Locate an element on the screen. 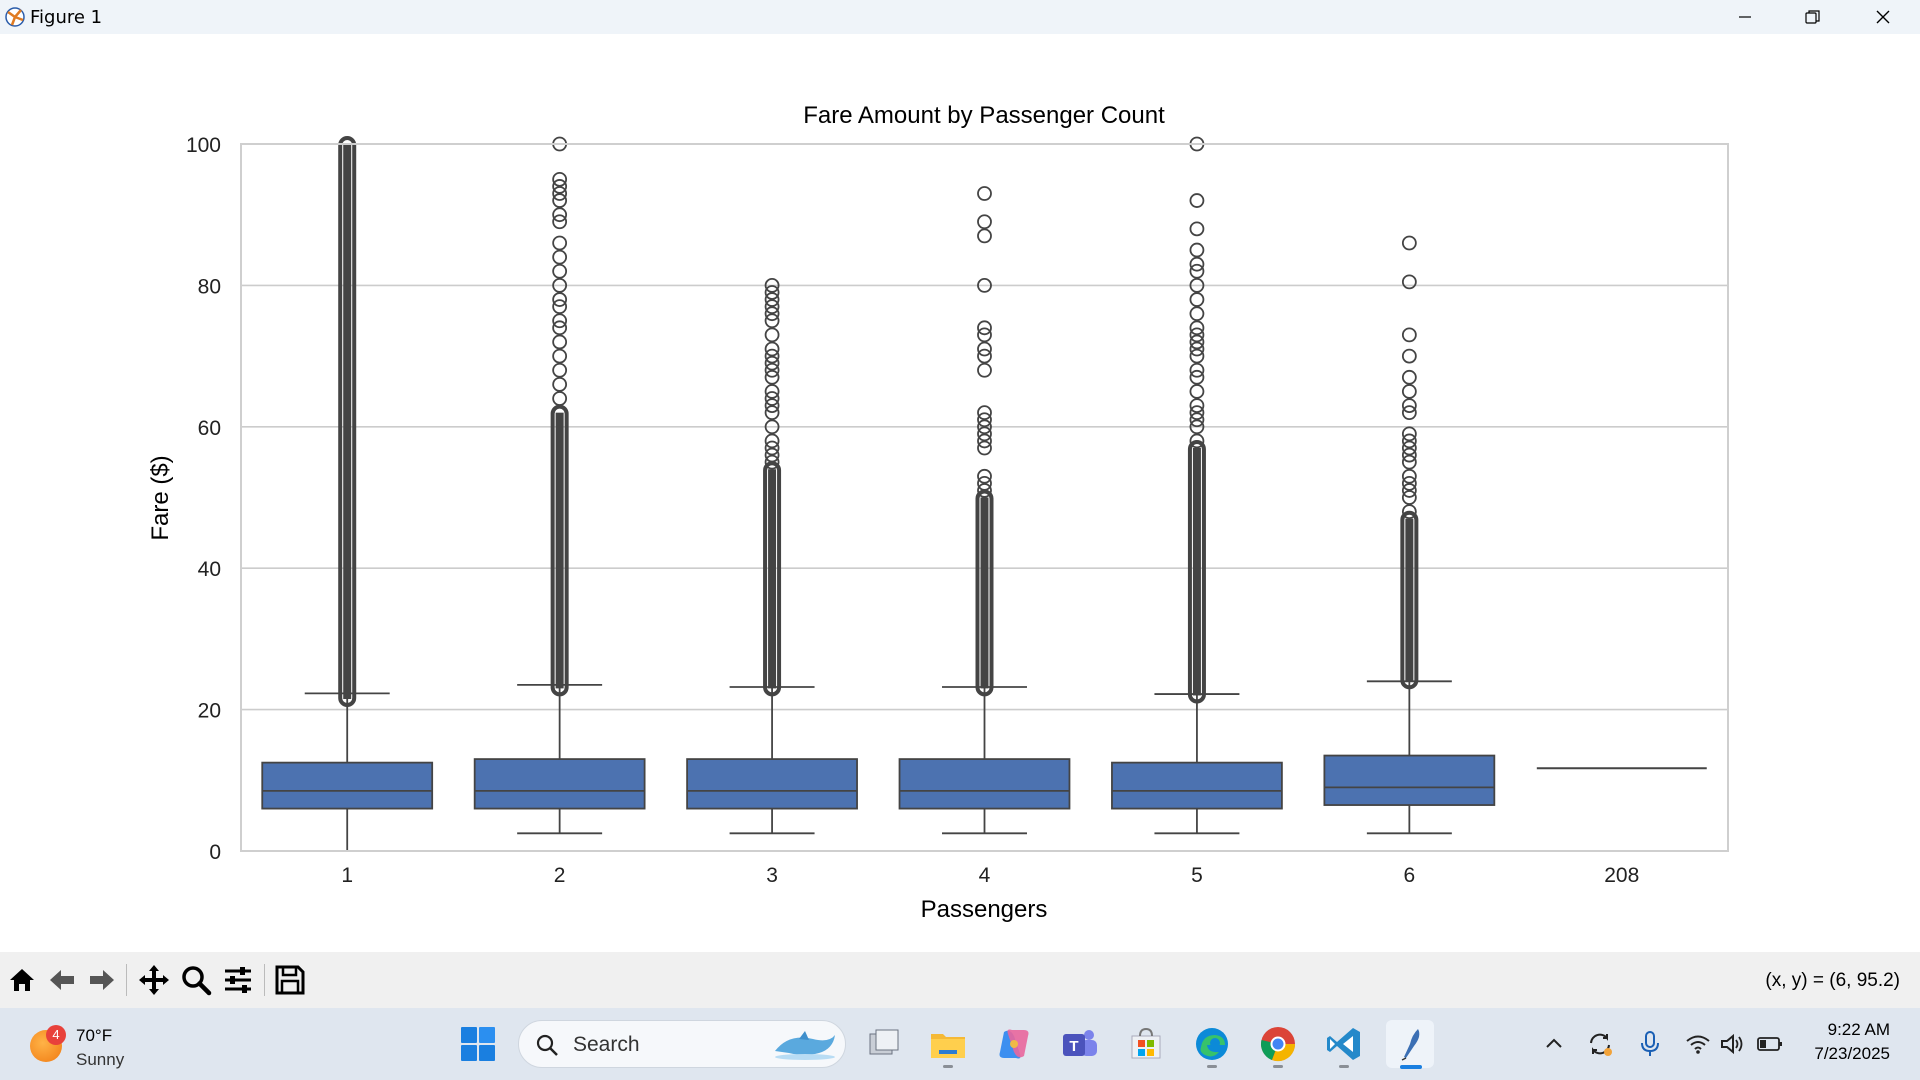 The image size is (1920, 1080). sync-status-button is located at coordinates (1600, 1044).